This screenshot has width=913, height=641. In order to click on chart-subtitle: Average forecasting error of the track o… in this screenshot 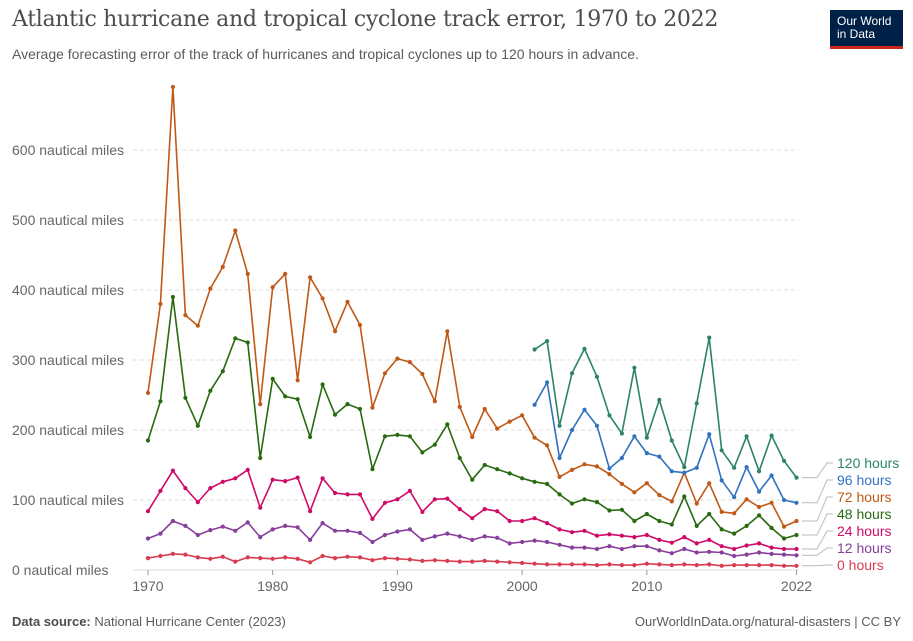, I will do `click(325, 54)`.